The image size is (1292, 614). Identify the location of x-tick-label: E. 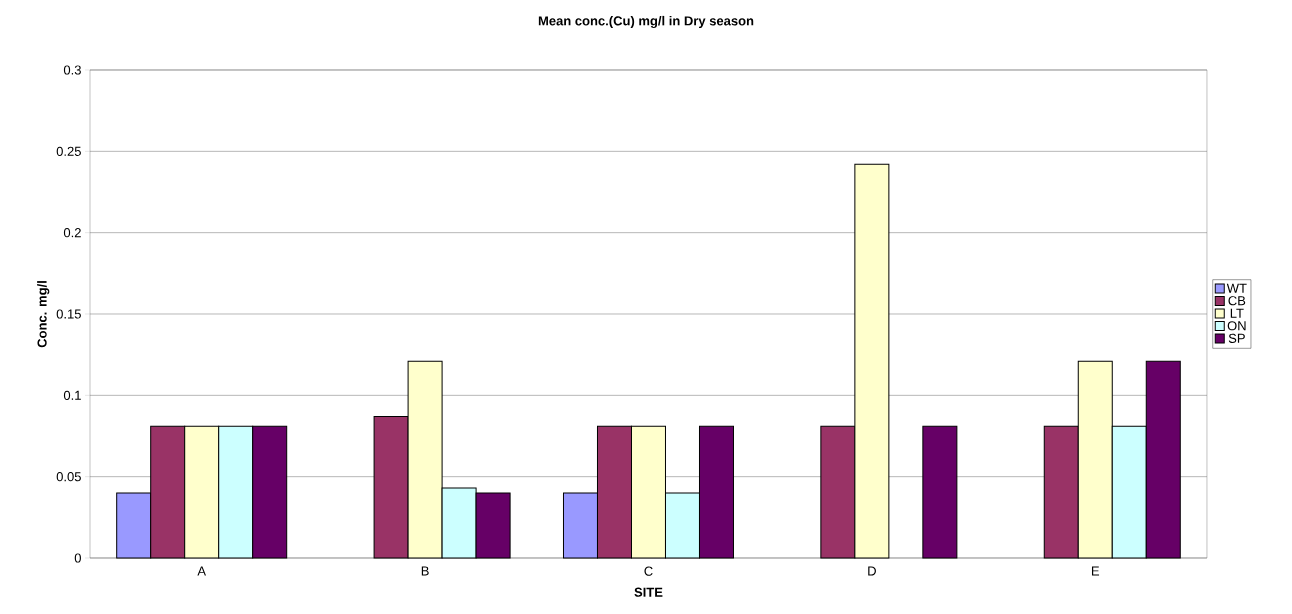
(1095, 571).